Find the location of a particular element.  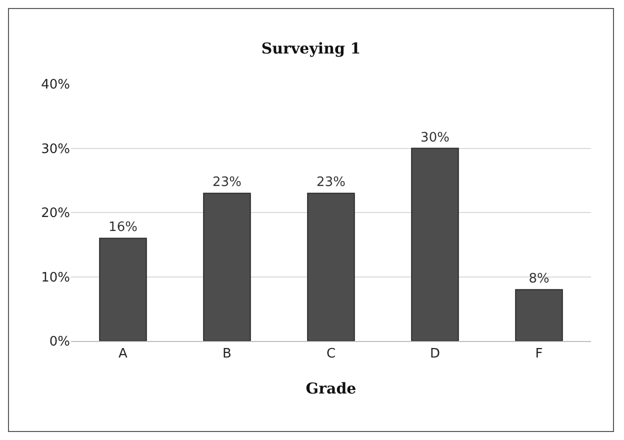

data-label: 30% is located at coordinates (435, 138).